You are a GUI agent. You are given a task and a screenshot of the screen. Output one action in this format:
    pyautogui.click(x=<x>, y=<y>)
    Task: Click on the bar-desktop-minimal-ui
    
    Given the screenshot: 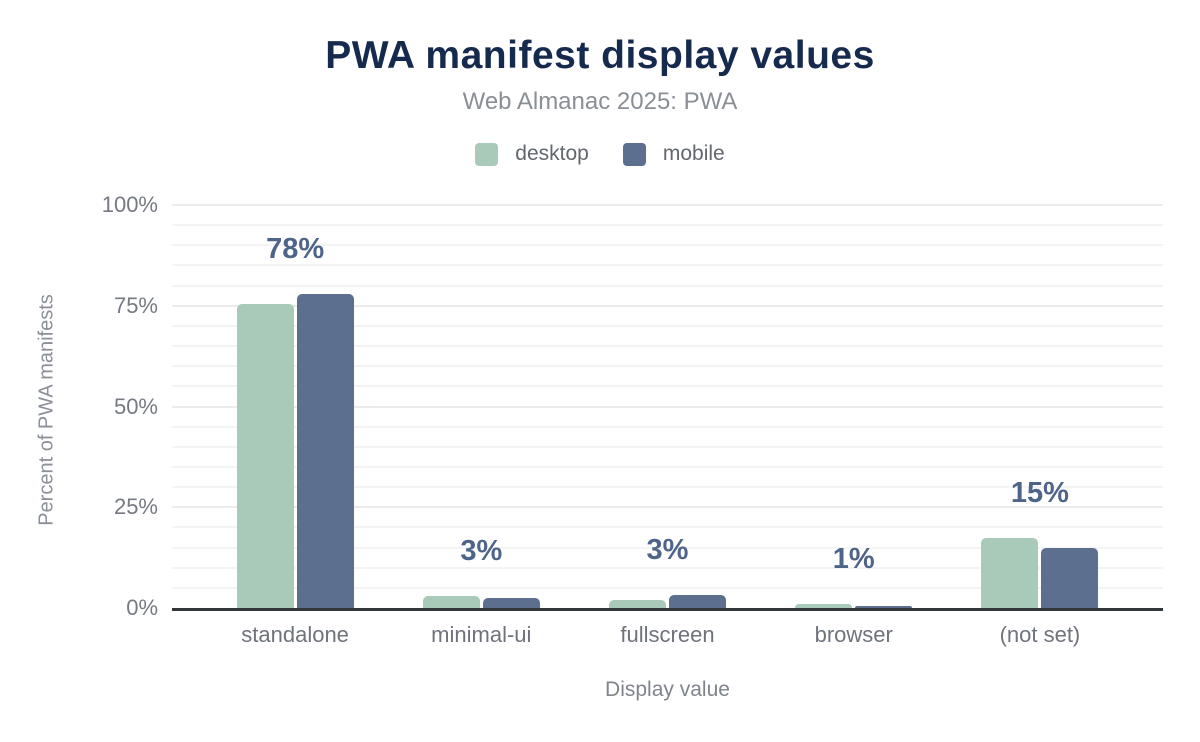 What is the action you would take?
    pyautogui.click(x=451, y=601)
    